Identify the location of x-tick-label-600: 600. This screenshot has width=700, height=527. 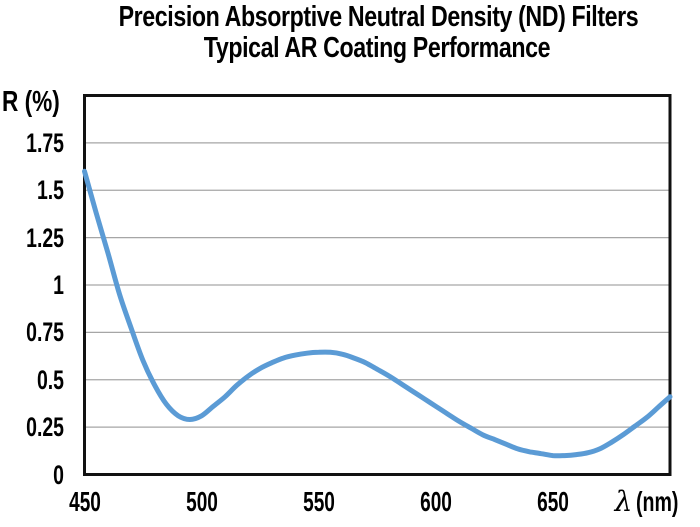
(435, 501).